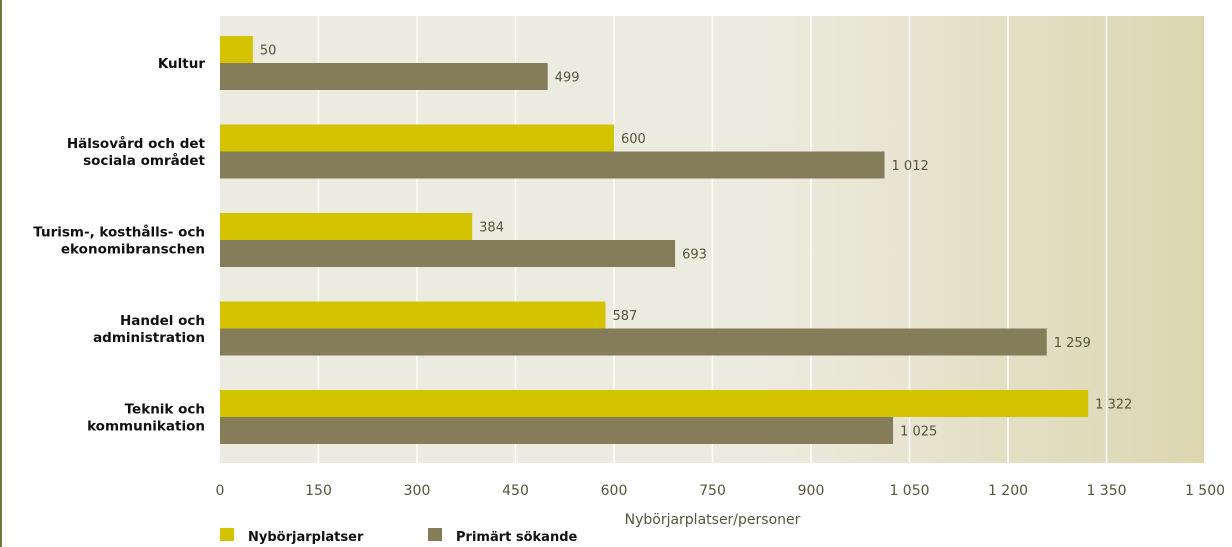  Describe the element at coordinates (182, 64) in the screenshot. I see `category-label: Kultur` at that location.